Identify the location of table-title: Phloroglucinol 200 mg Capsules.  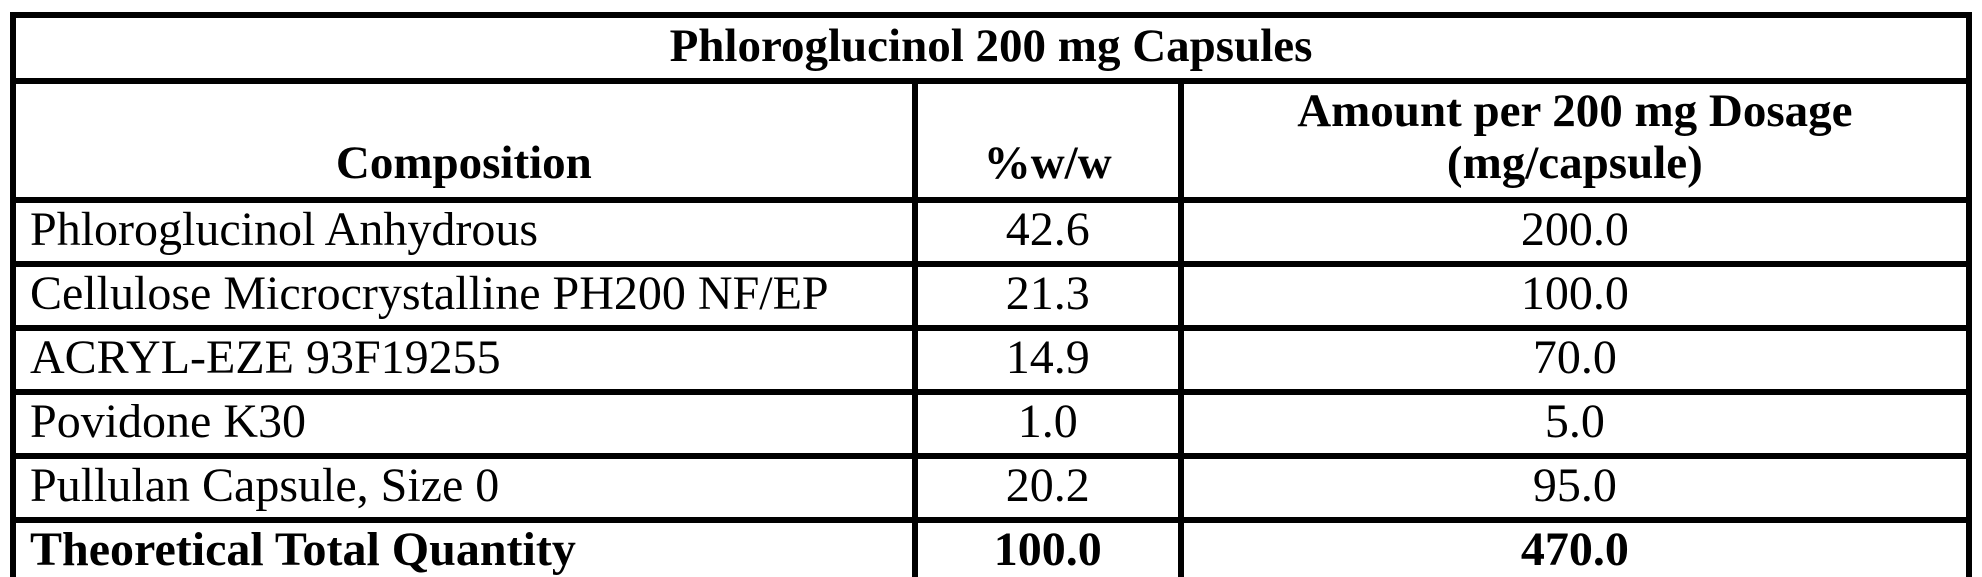
(991, 48).